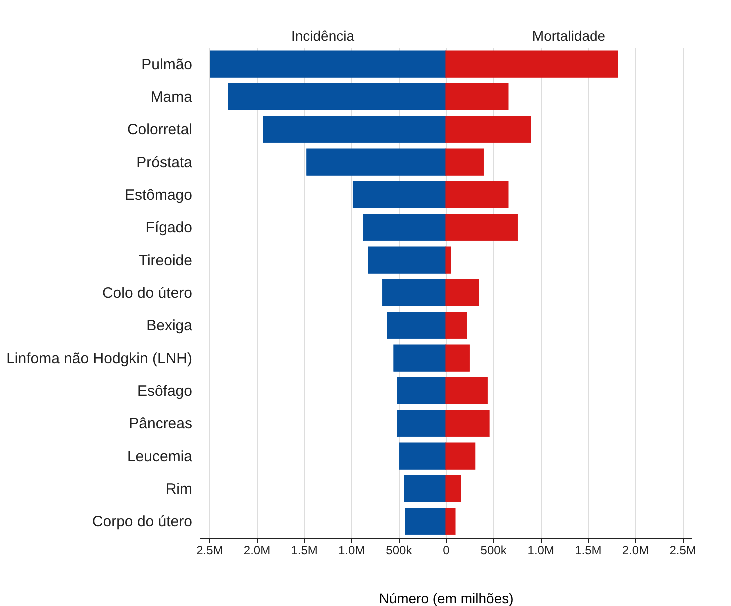  What do you see at coordinates (165, 261) in the screenshot?
I see `y-tick-label: Tireoide` at bounding box center [165, 261].